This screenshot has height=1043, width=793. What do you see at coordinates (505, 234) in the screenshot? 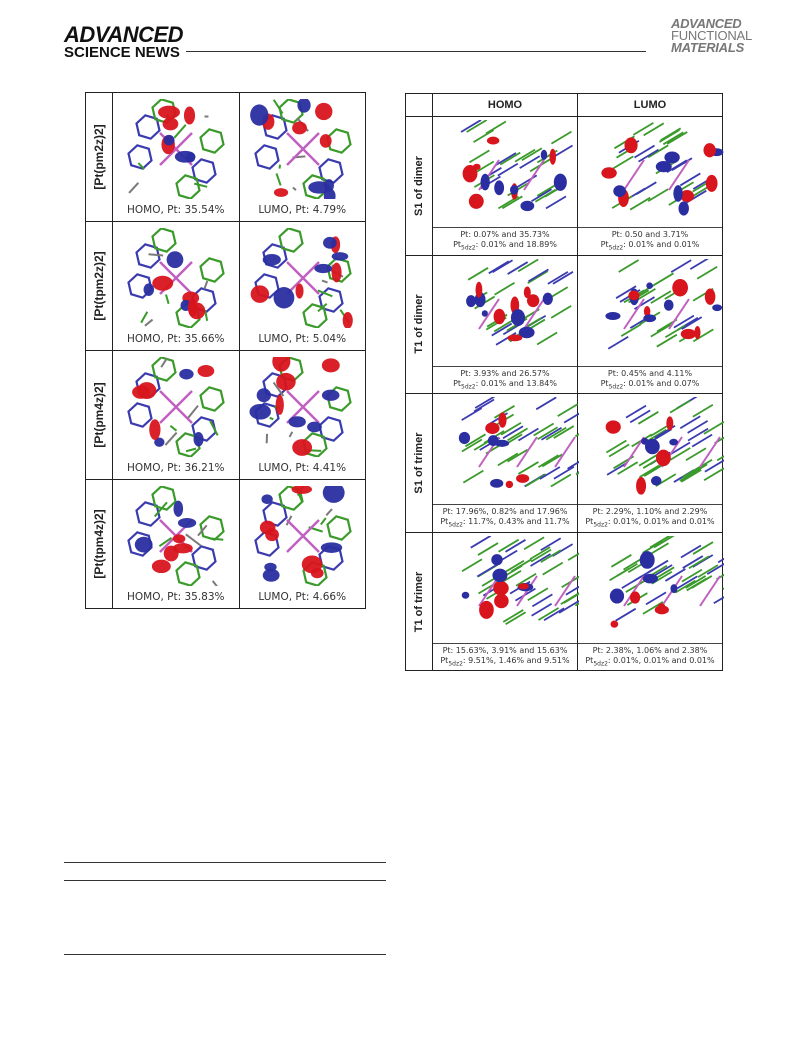
I see `pt-contribution: Pt: 0.07% and 35.73%` at bounding box center [505, 234].